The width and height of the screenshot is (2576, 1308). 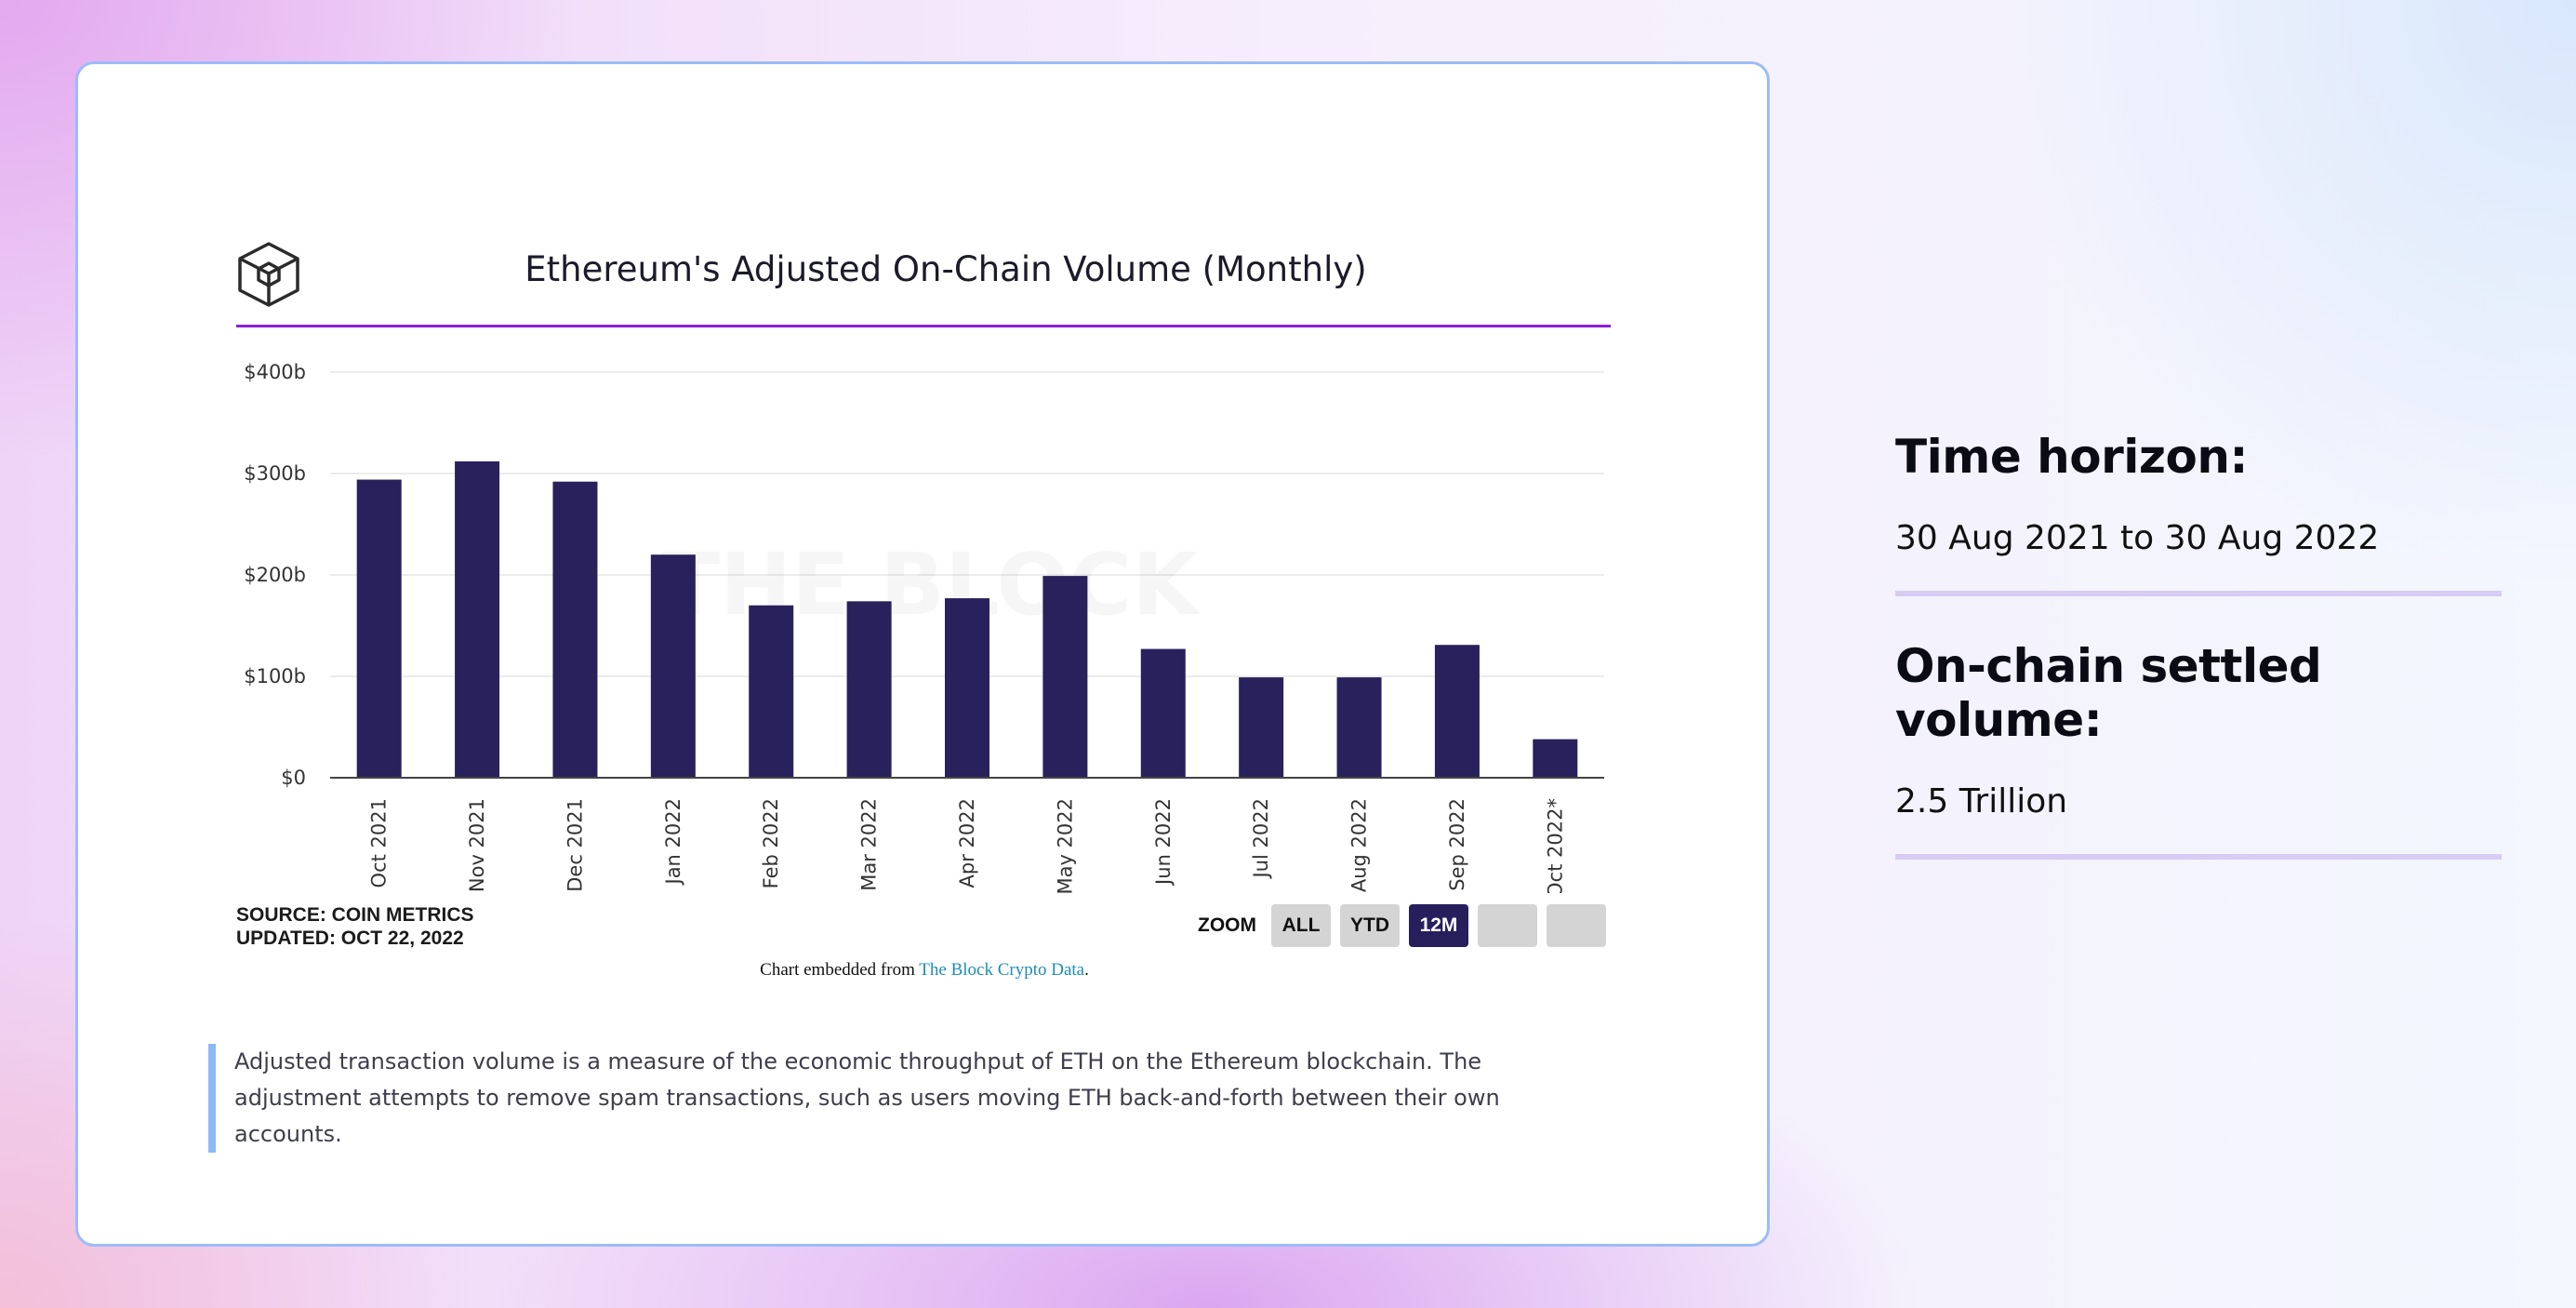 What do you see at coordinates (1301, 925) in the screenshot?
I see `zoom-all-button: ALL` at bounding box center [1301, 925].